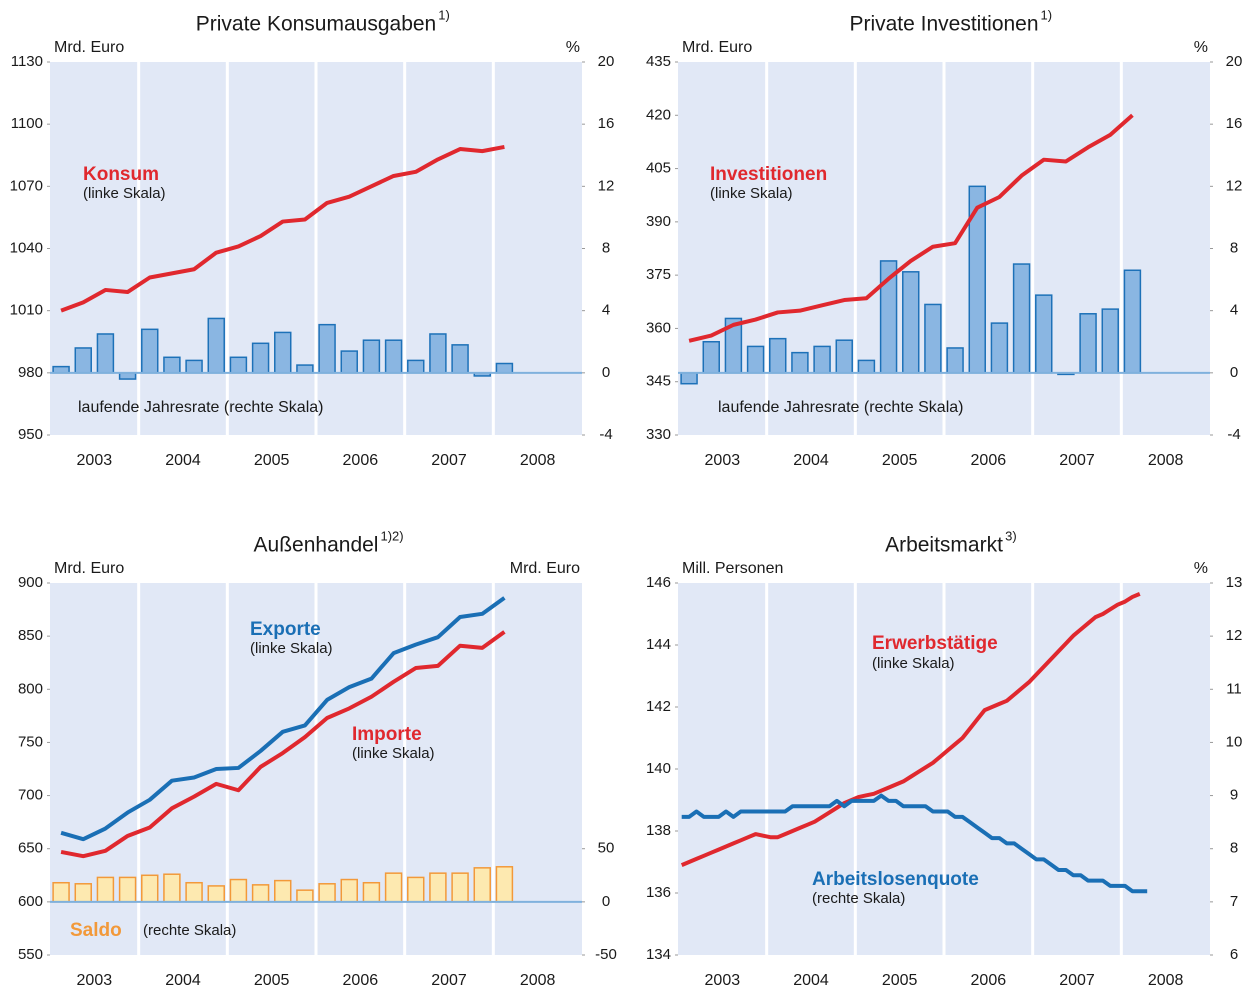 Image resolution: width=1256 pixels, height=988 pixels. I want to click on y-tick-label: 950, so click(30, 434).